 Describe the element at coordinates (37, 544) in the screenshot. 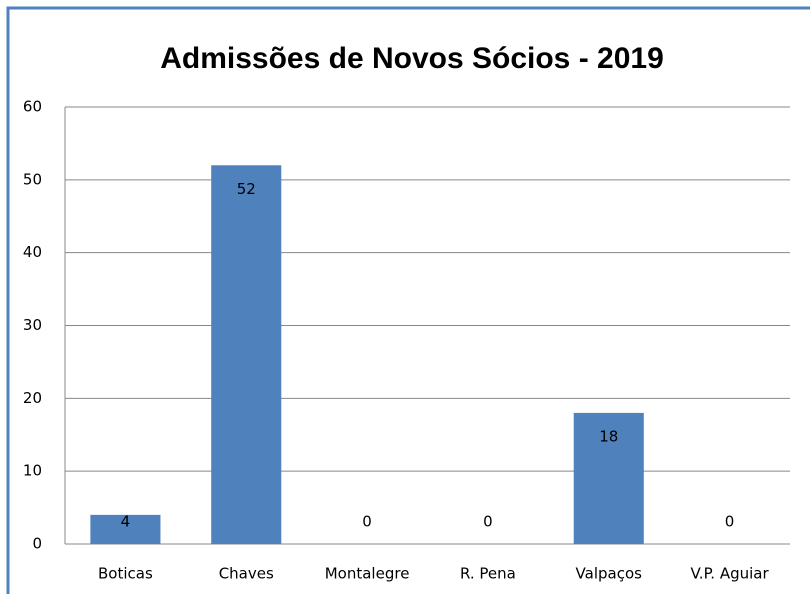

I see `y-tick-label: 0` at that location.